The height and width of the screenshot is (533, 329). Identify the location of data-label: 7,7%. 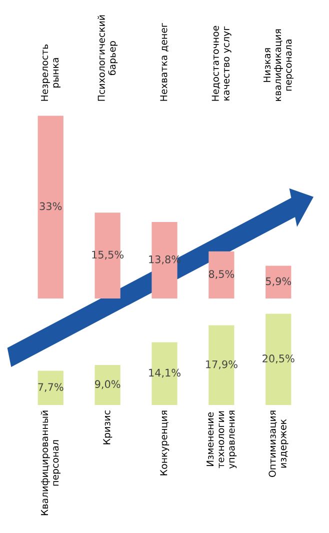
(51, 387).